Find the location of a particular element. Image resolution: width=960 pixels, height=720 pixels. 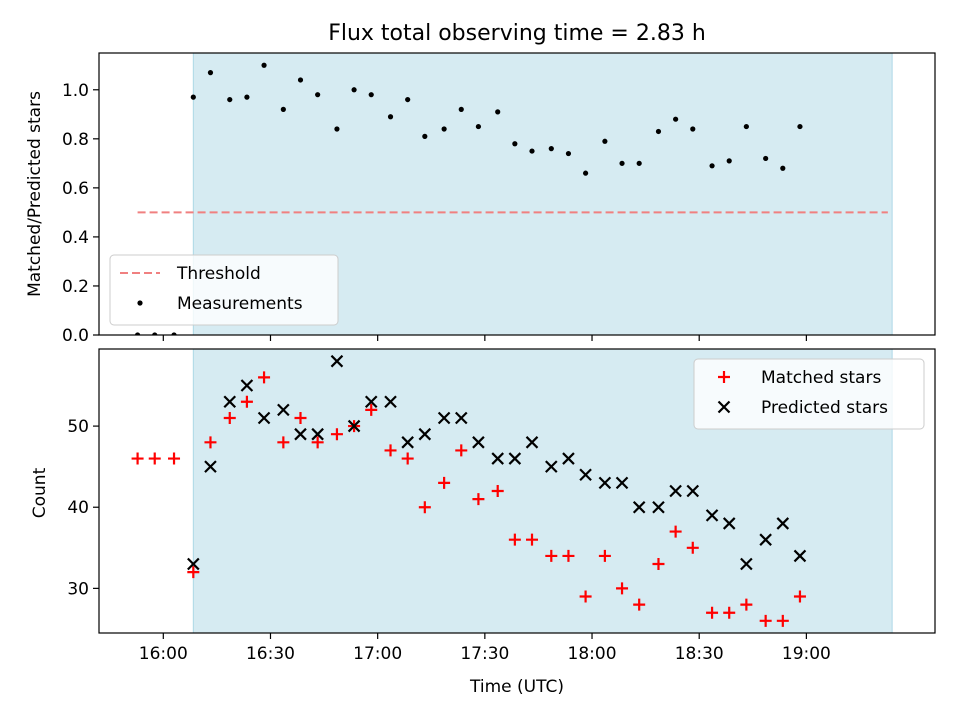

bottom-xtick-label: 18:00 is located at coordinates (592, 654).